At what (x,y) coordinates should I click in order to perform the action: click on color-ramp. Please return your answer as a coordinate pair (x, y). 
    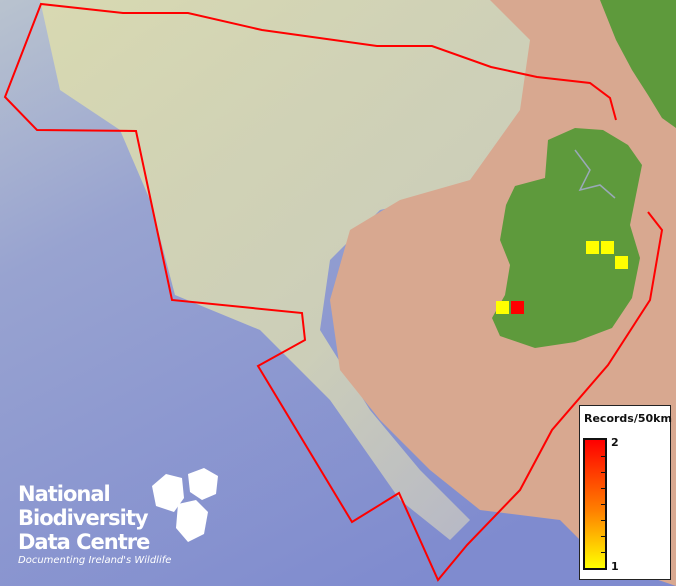
    Looking at the image, I should click on (595, 504).